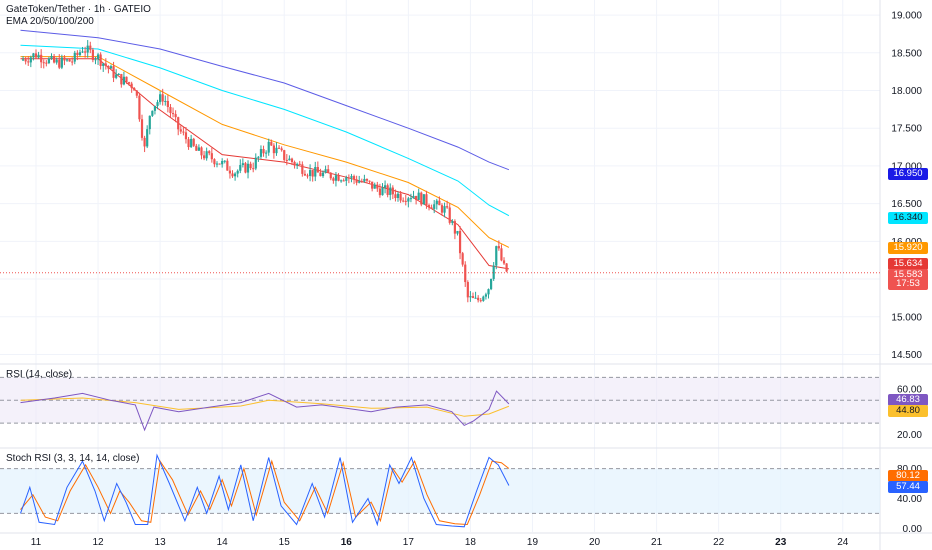 This screenshot has height=550, width=932. I want to click on stoch-value-tag: 57.44, so click(908, 487).